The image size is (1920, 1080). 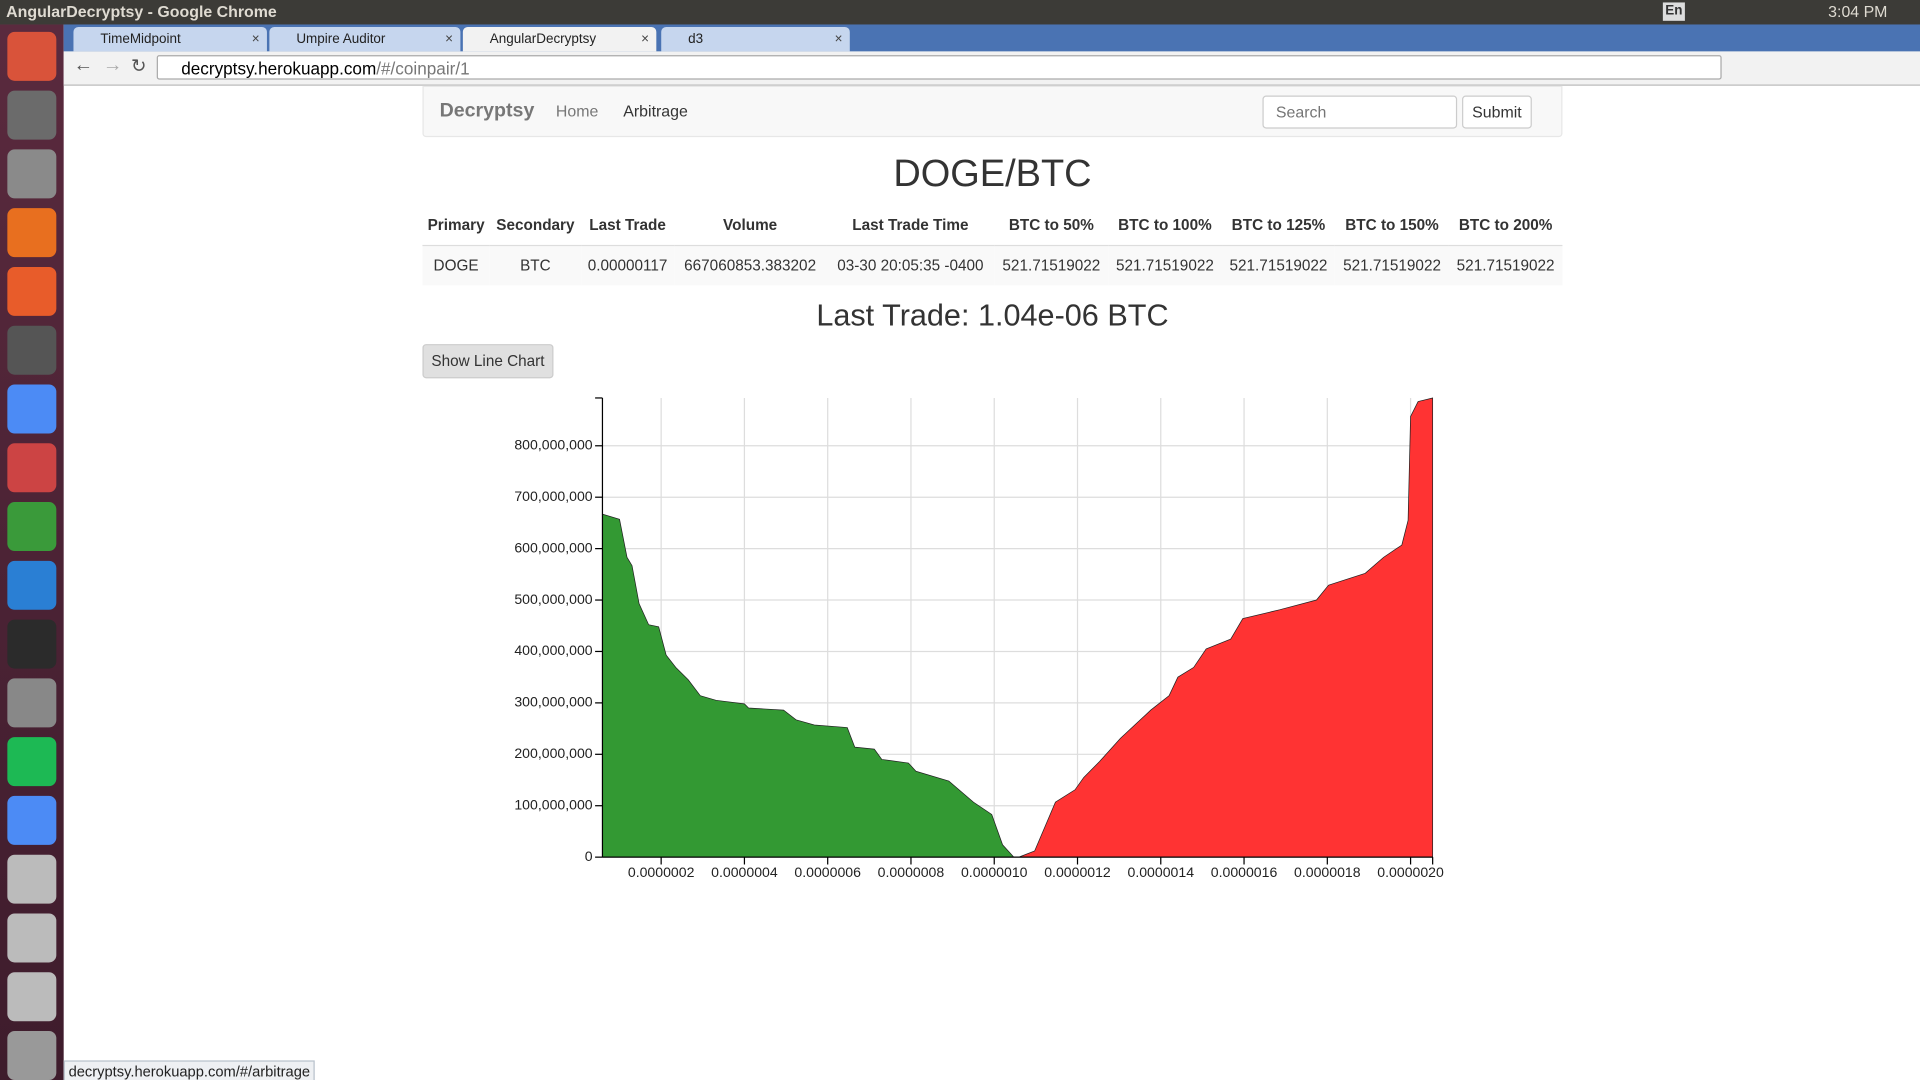 What do you see at coordinates (341, 39) in the screenshot?
I see `tab-title: Umpire Auditor` at bounding box center [341, 39].